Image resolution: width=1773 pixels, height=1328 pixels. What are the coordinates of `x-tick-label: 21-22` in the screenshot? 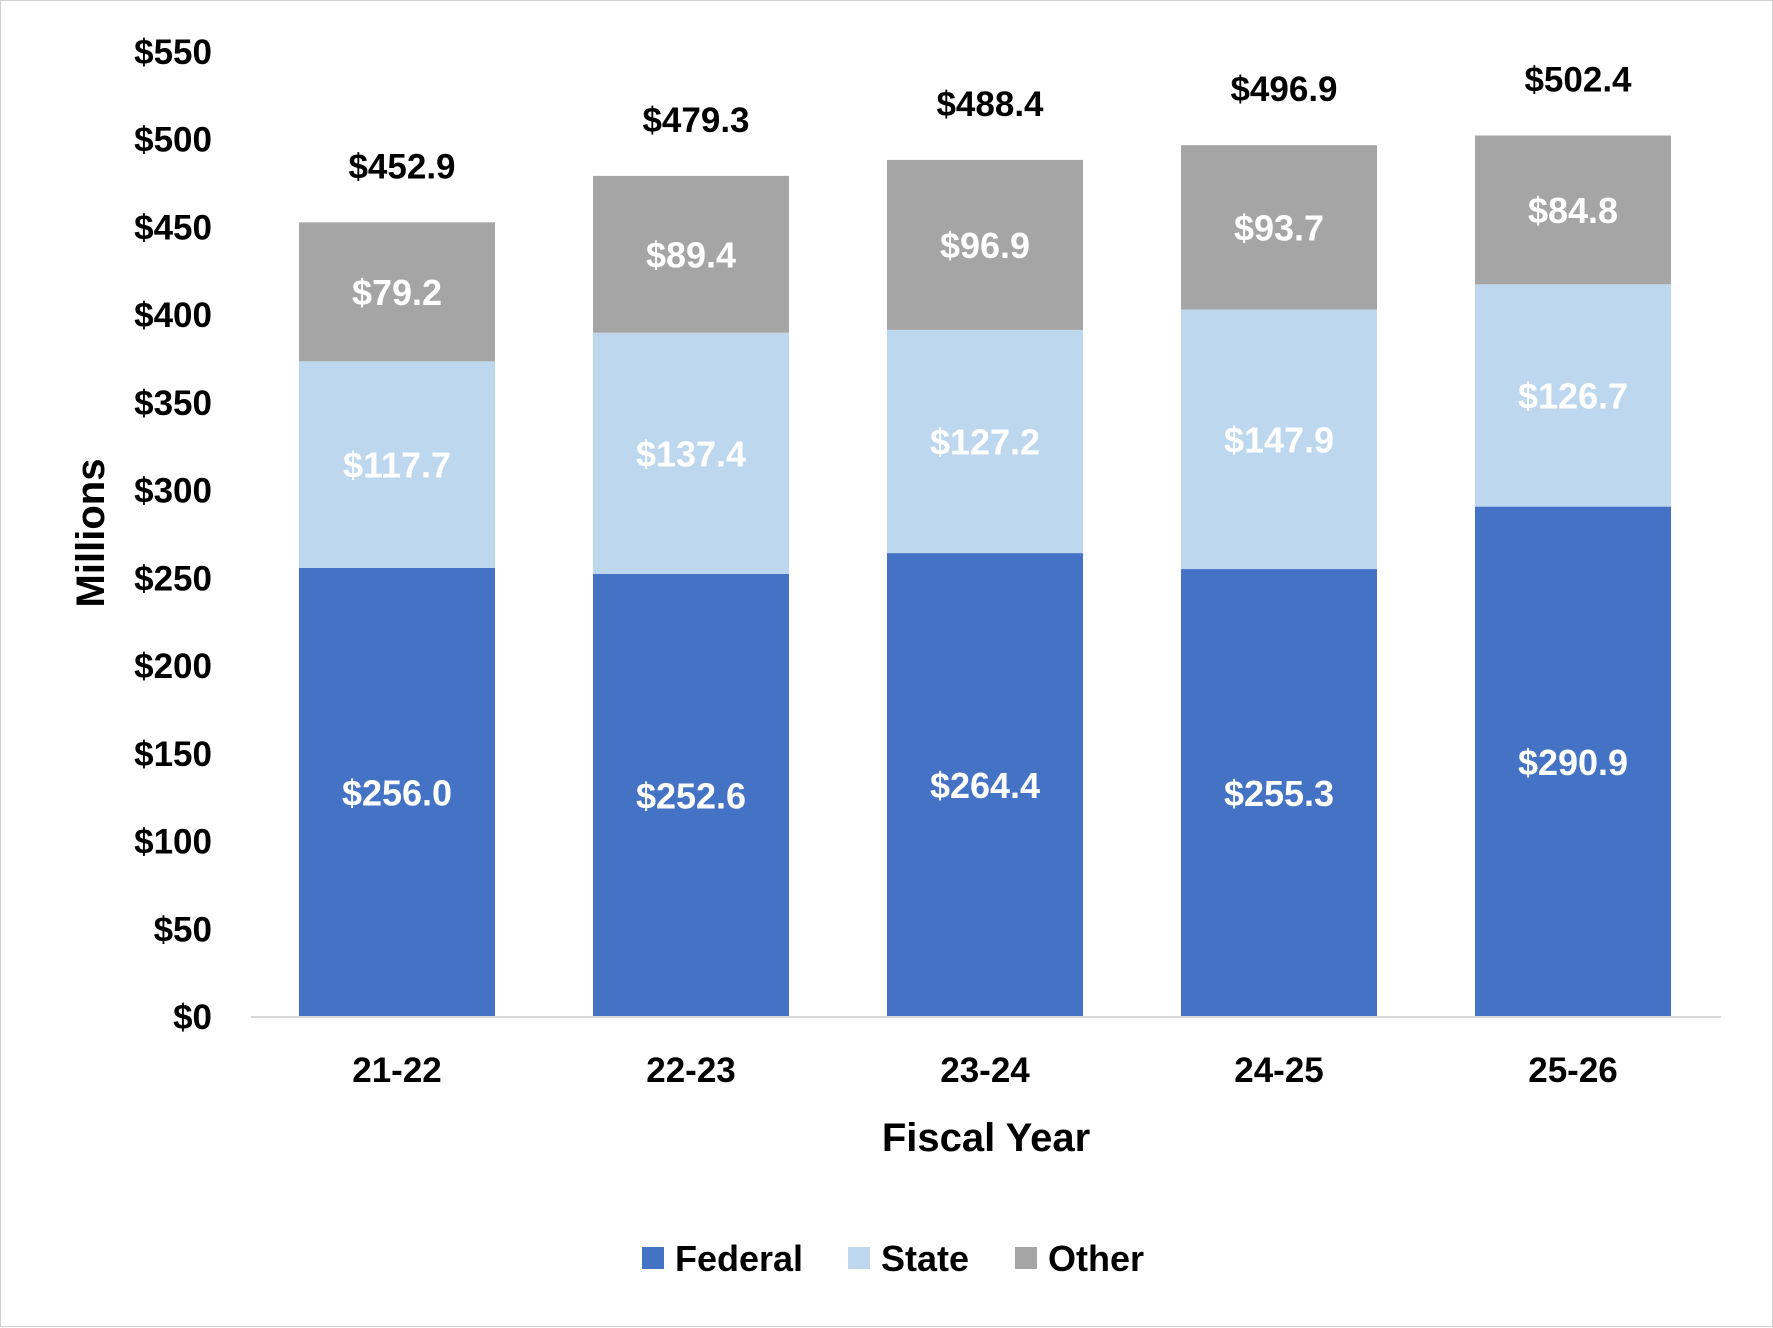 It's located at (397, 1070).